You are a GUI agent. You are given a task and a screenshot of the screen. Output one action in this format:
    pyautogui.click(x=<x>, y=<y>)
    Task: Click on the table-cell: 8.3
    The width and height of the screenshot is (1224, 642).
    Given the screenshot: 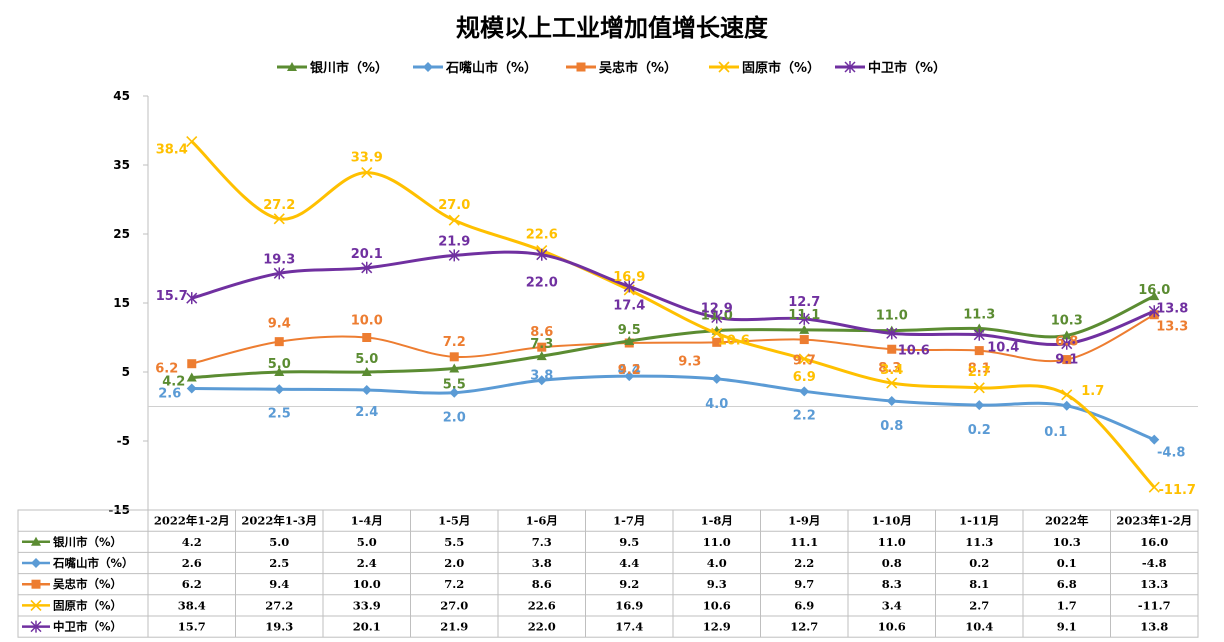 What is the action you would take?
    pyautogui.click(x=892, y=584)
    